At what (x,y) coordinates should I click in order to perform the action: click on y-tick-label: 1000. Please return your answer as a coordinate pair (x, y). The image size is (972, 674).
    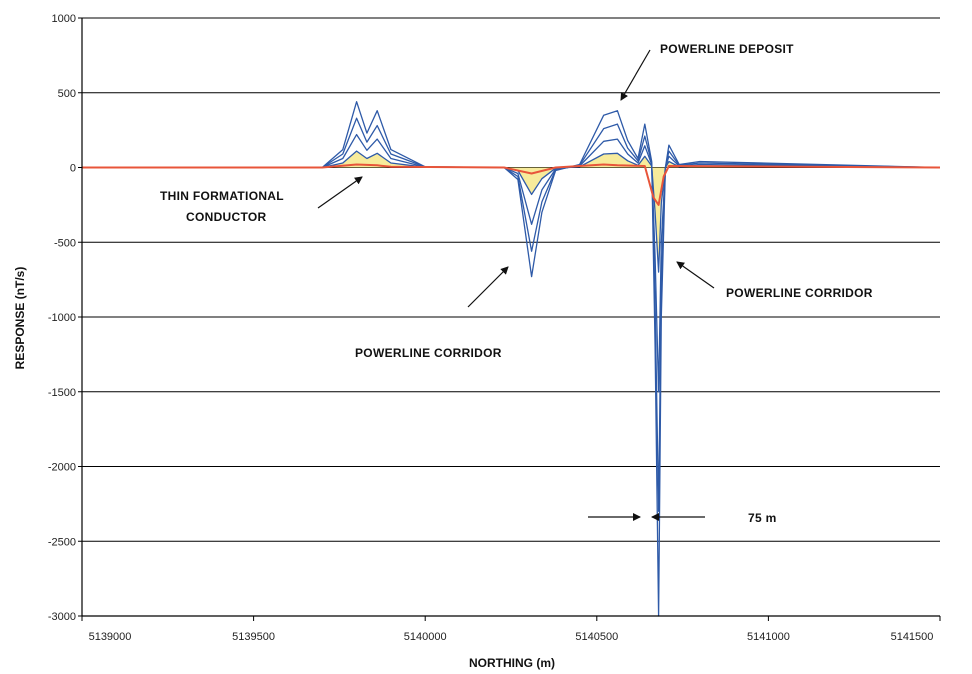
    Looking at the image, I should click on (64, 19).